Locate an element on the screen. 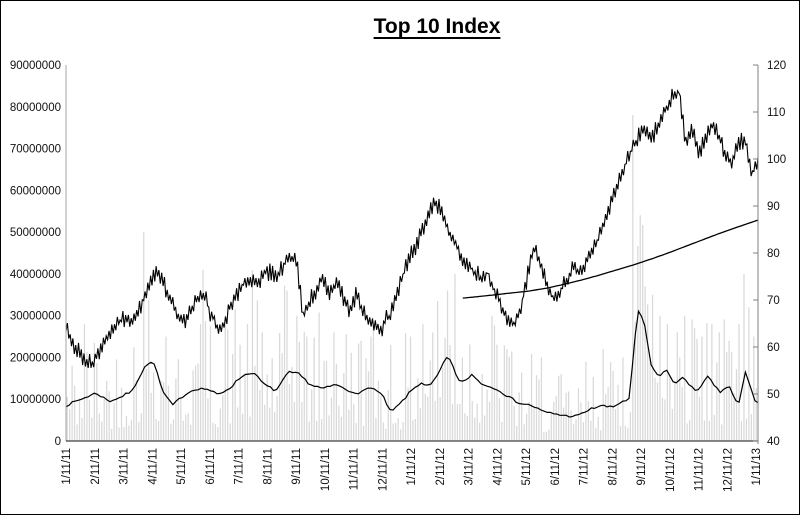 This screenshot has height=515, width=800. y-left-tick-label: 60000000 is located at coordinates (35, 191).